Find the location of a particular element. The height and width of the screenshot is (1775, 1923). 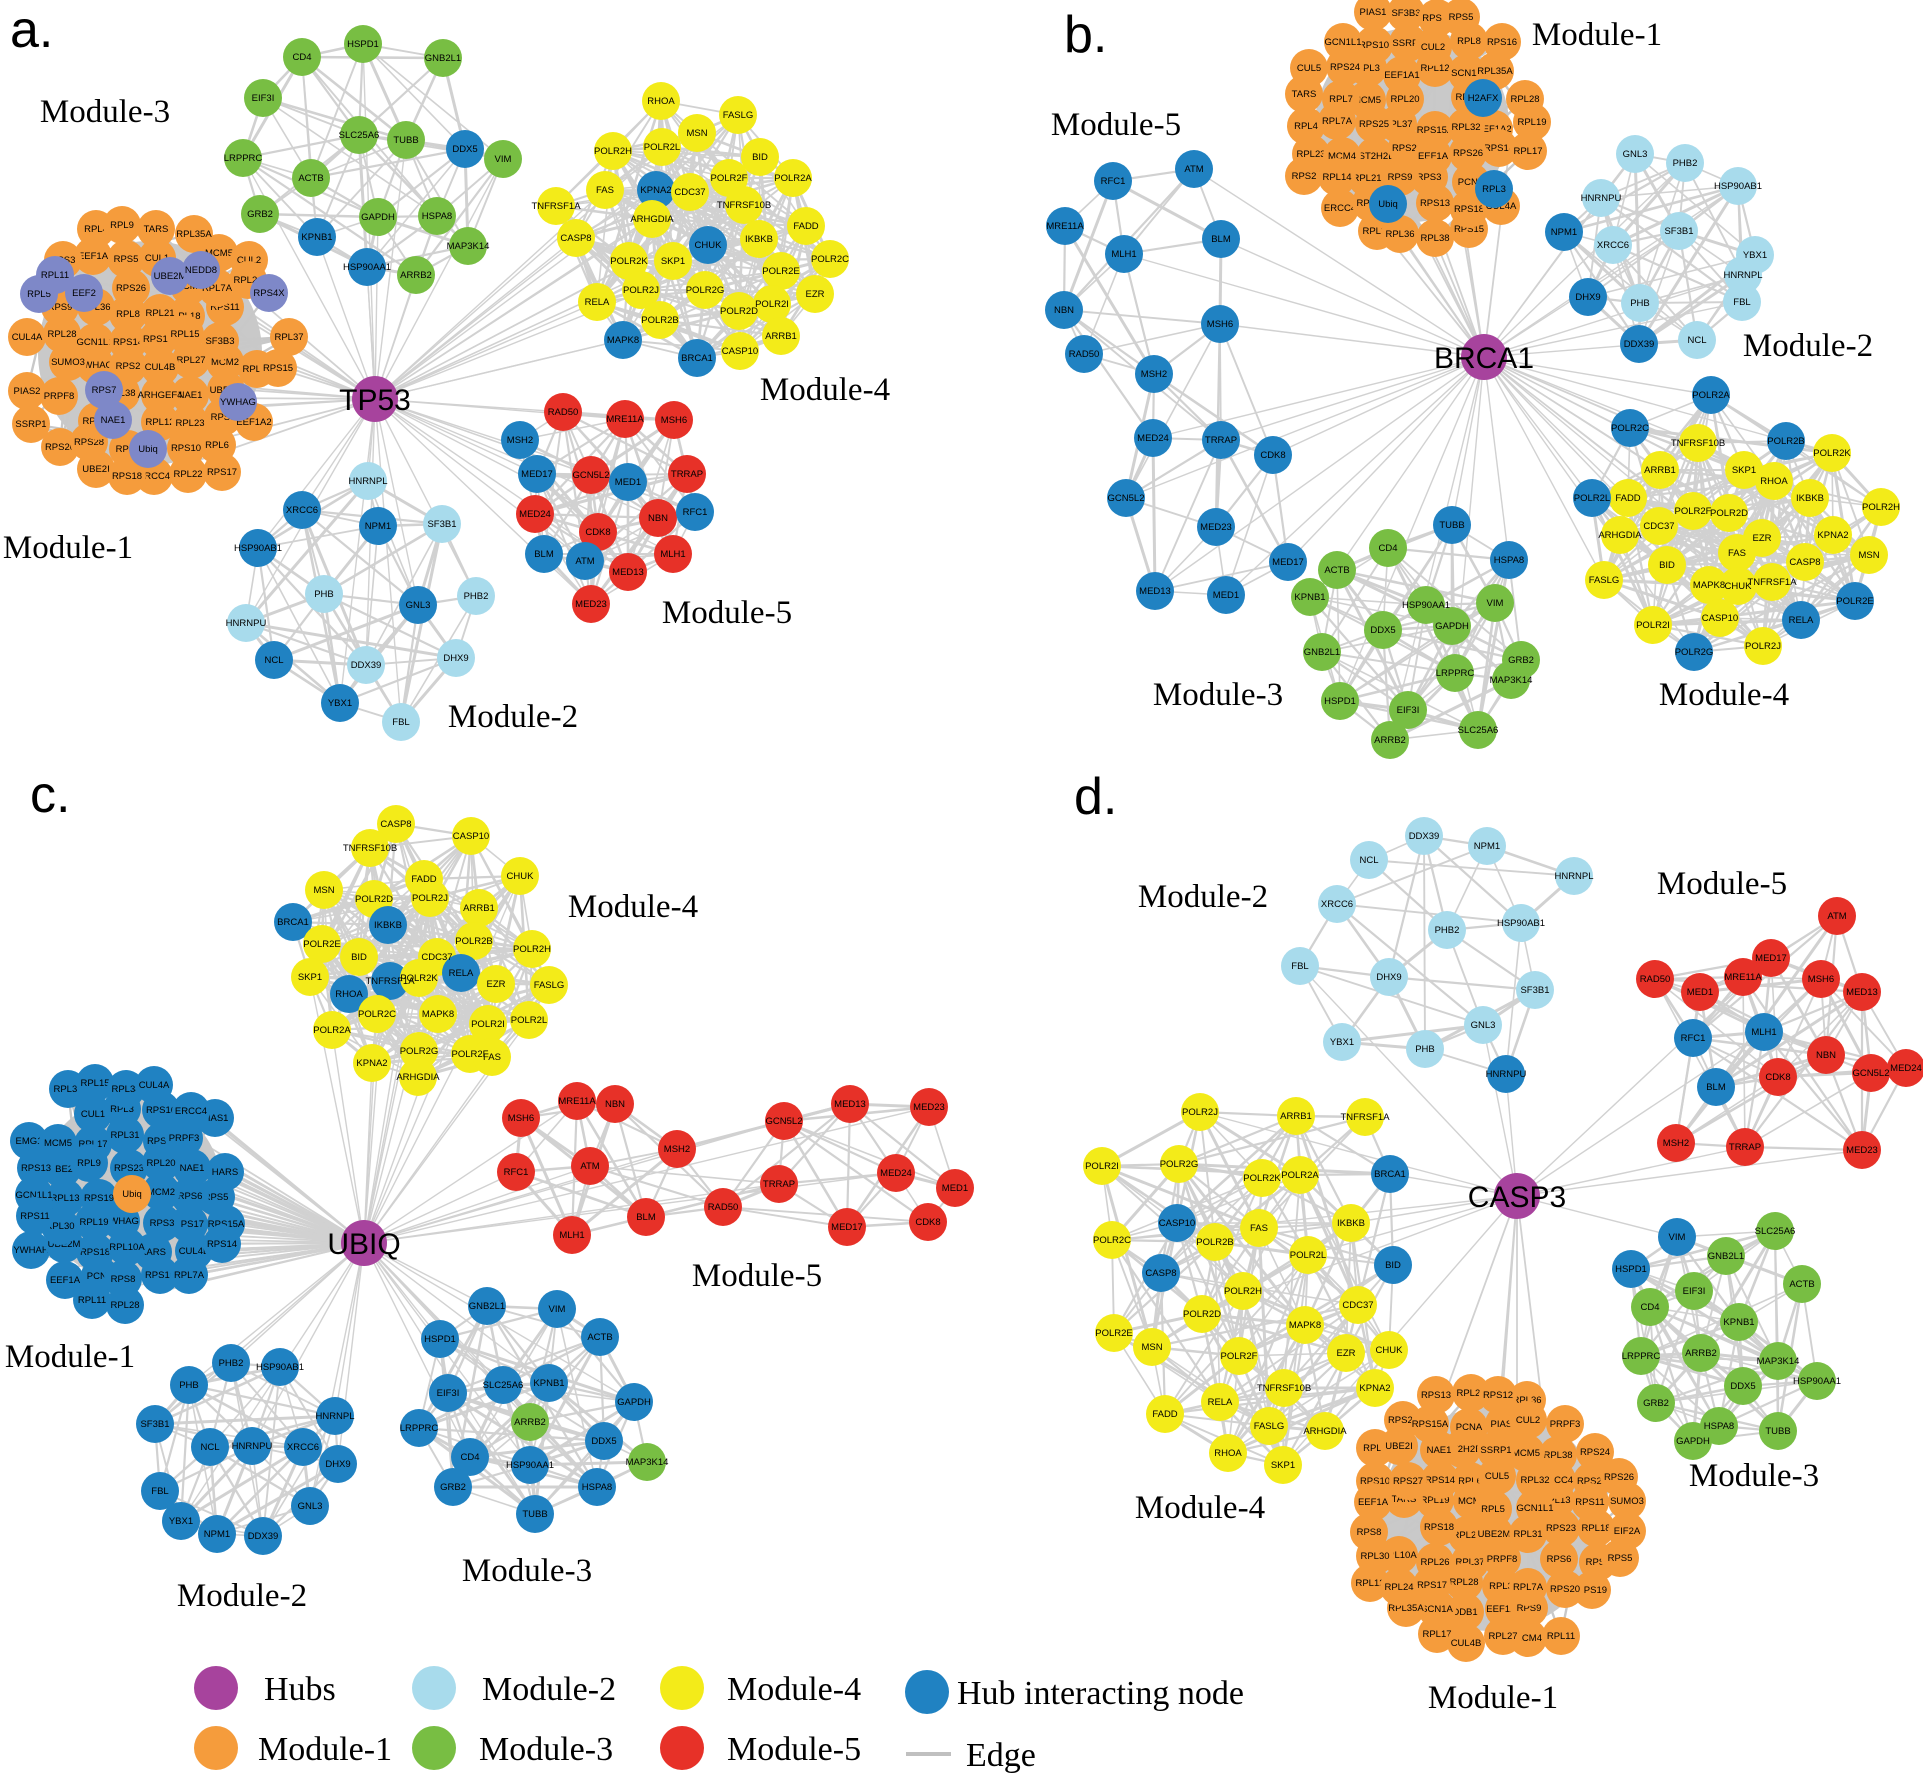

svg-text: RPS14 is located at coordinates (222, 1244).